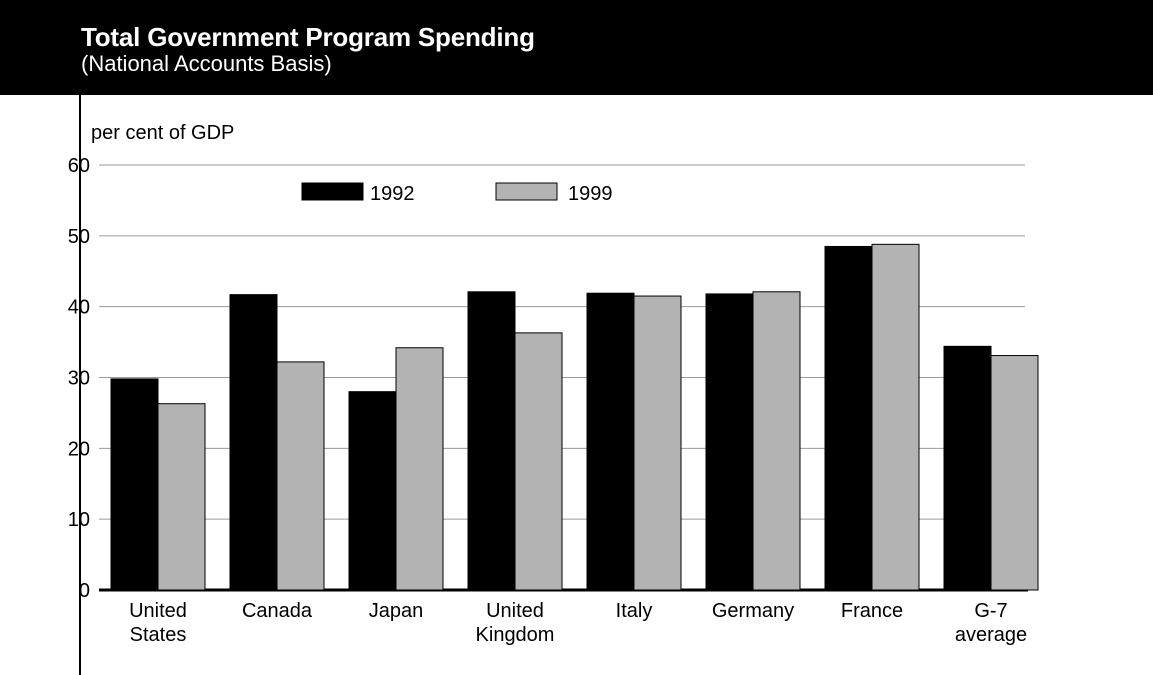  I want to click on y-tick-label: 30, so click(79, 379).